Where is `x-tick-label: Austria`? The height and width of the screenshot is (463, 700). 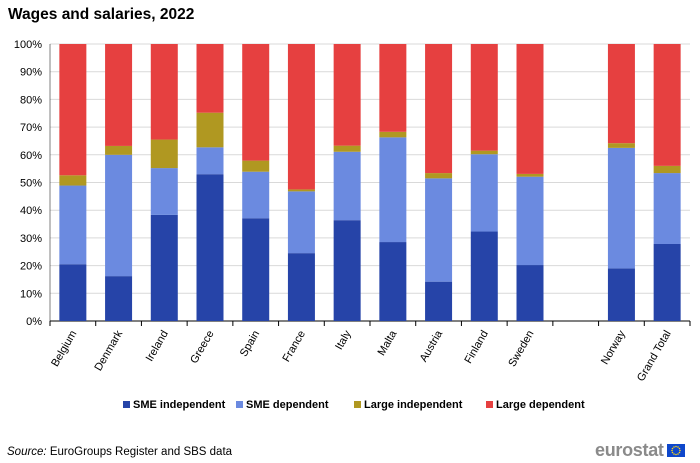 x-tick-label: Austria is located at coordinates (432, 346).